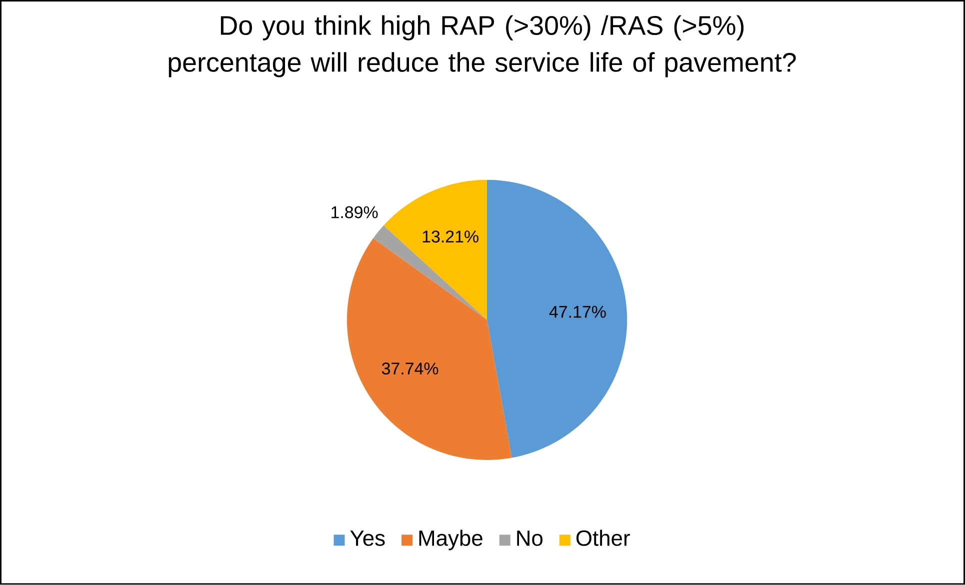 This screenshot has width=965, height=585. What do you see at coordinates (529, 538) in the screenshot?
I see `legend-label: No` at bounding box center [529, 538].